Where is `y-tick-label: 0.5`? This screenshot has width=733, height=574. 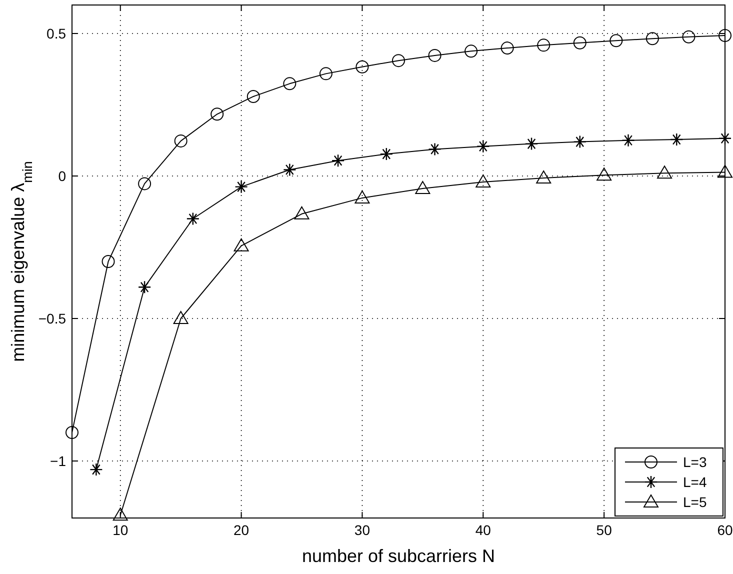 y-tick-label: 0.5 is located at coordinates (56, 34).